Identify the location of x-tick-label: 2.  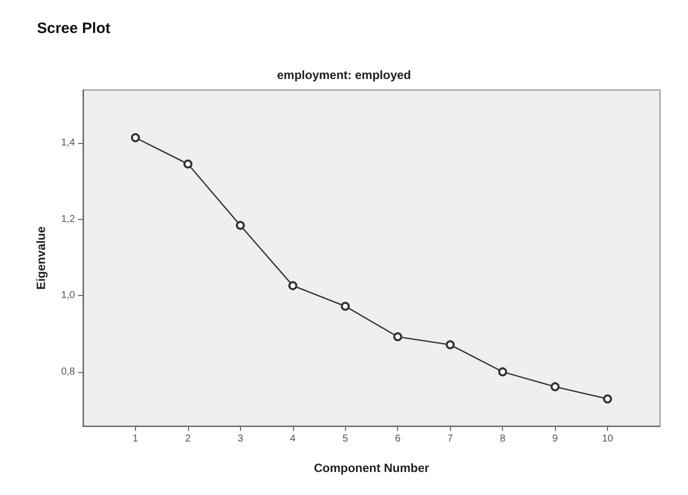
(188, 439).